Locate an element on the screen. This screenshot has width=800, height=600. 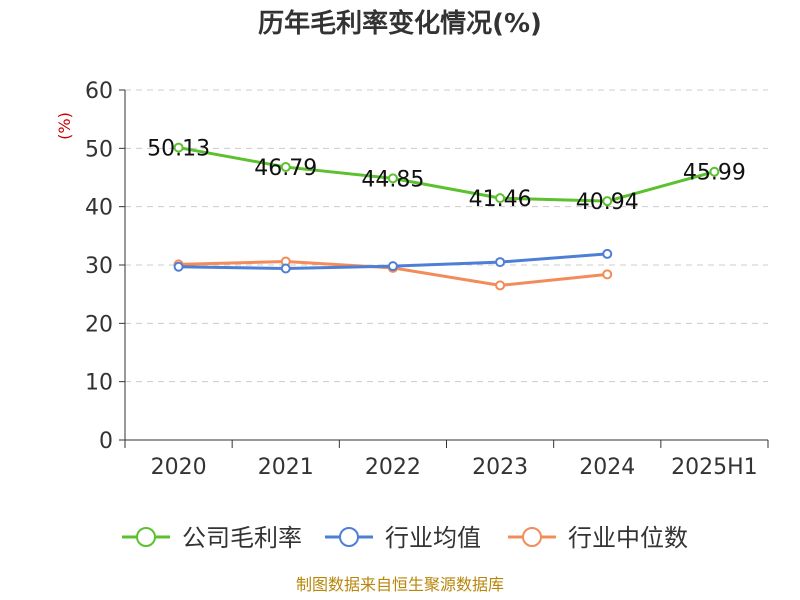
x-tick-label: 2021 is located at coordinates (286, 467).